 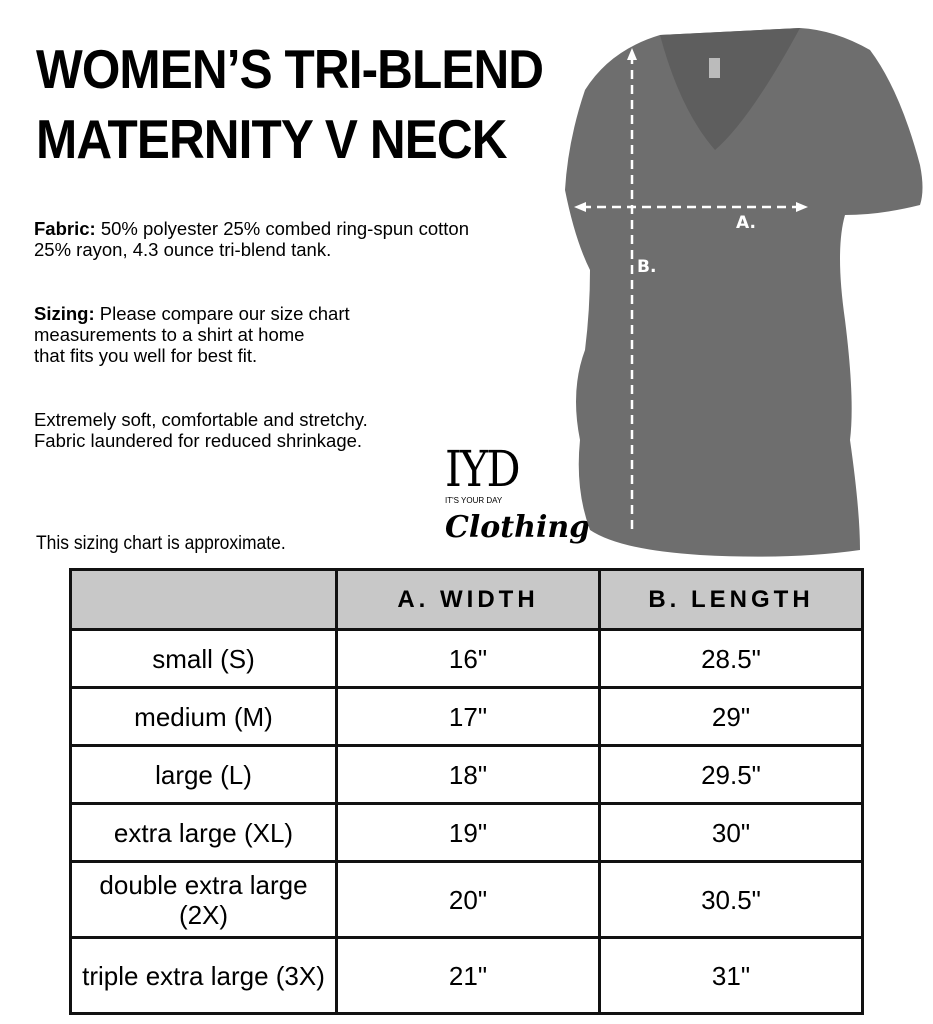 I want to click on table-row: double extra large (2X) 20" 30.5", so click(x=466, y=899).